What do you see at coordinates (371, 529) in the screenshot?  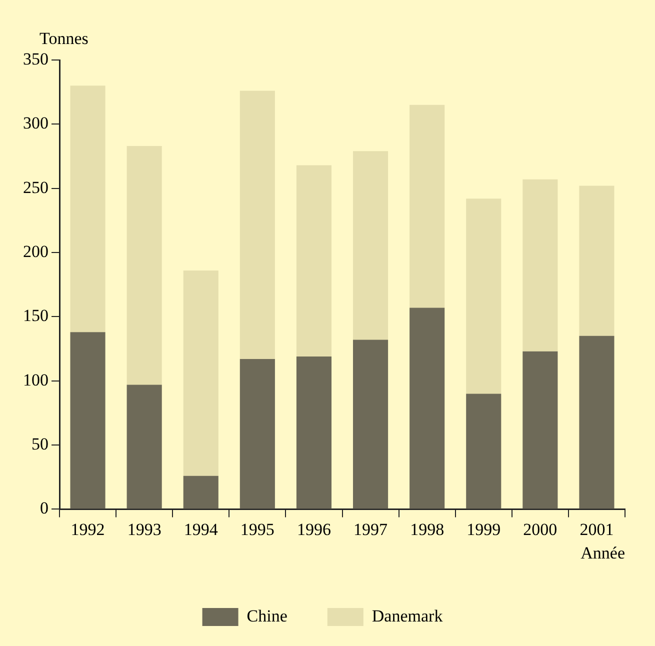 I see `x-tick-label: 1997` at bounding box center [371, 529].